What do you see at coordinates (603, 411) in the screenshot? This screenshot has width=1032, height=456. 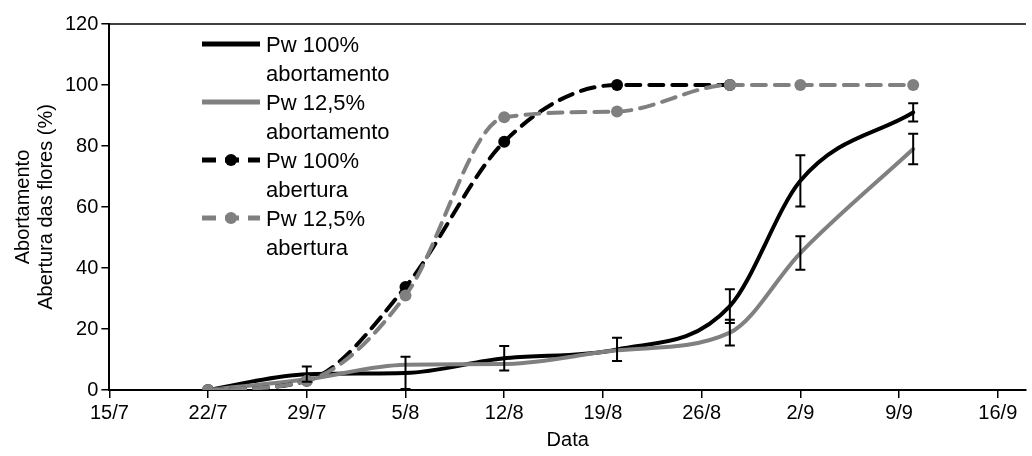 I see `x-tick-label: 19/8` at bounding box center [603, 411].